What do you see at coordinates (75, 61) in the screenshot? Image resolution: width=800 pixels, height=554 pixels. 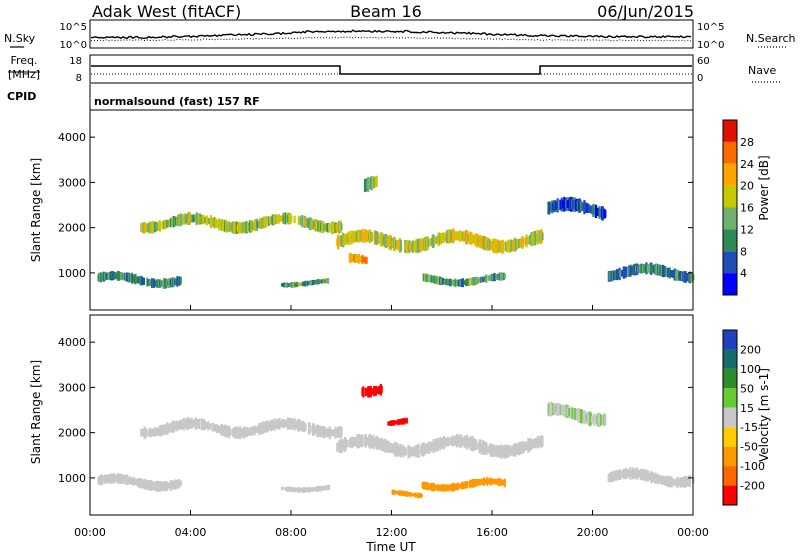 I see `freq-tick-high: 18` at bounding box center [75, 61].